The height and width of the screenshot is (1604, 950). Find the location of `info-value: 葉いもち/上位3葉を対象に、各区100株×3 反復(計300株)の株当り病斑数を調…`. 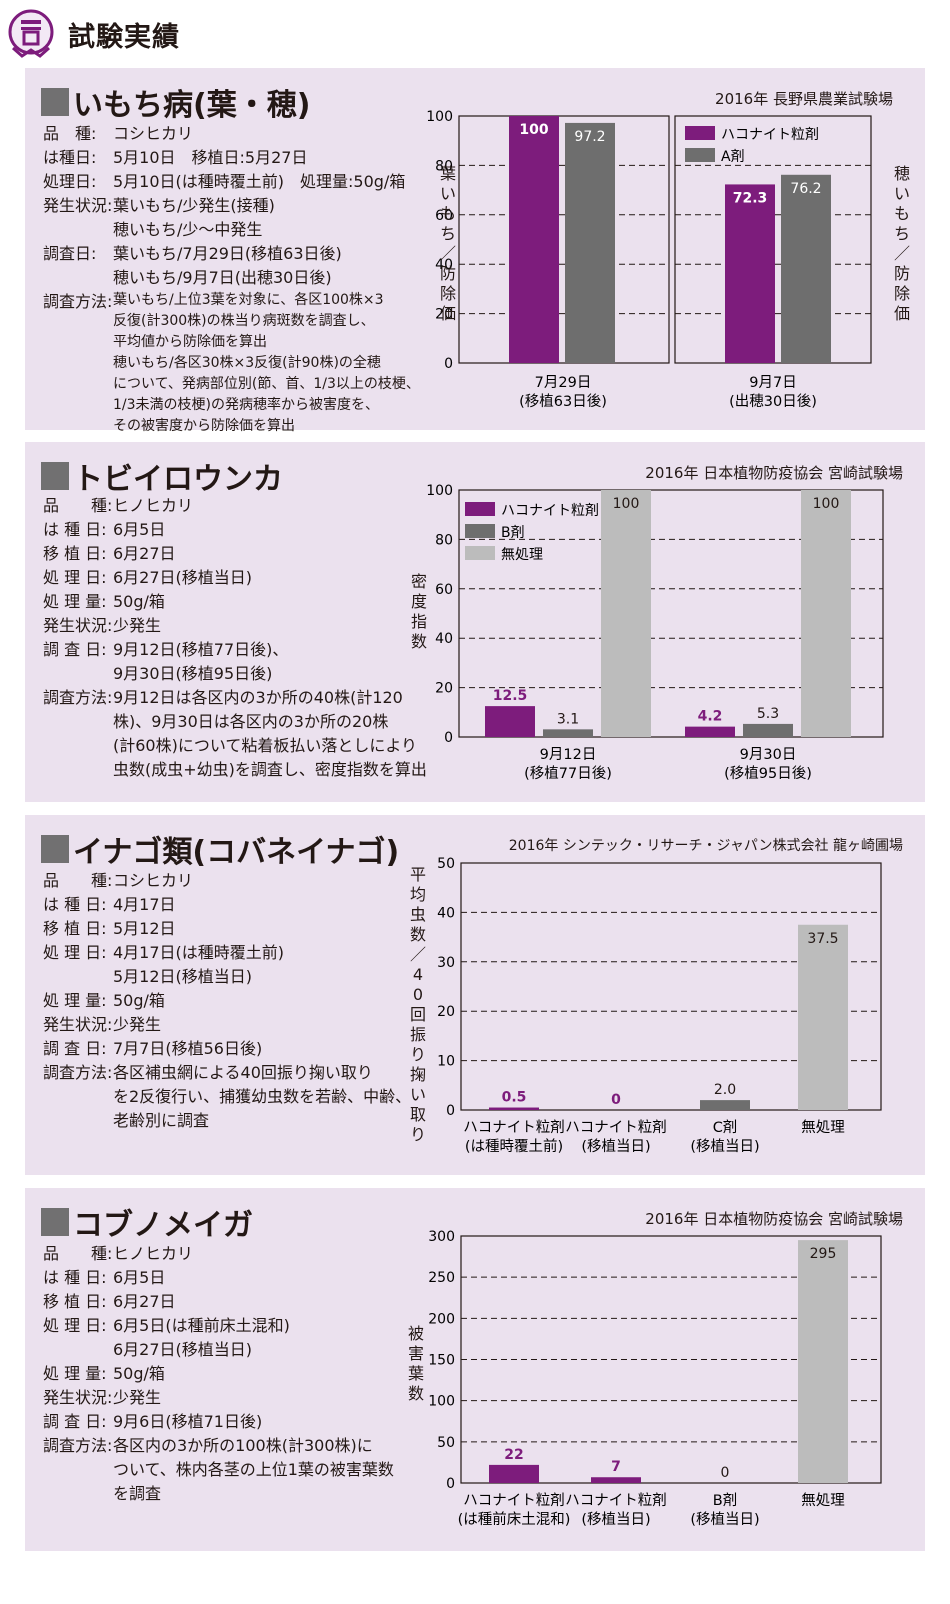

info-value: 葉いもち/上位3葉を対象に、各区100株×3 反復(計300株)の株当り病斑数を調… is located at coordinates (266, 363).